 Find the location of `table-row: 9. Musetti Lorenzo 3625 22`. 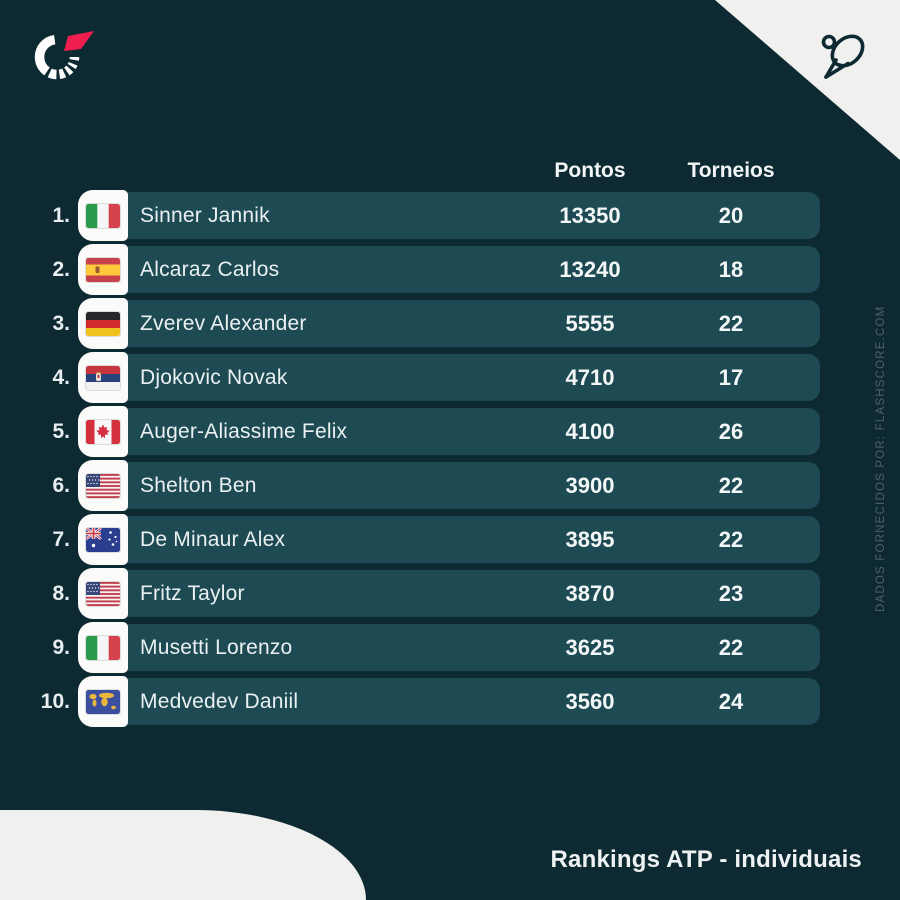

table-row: 9. Musetti Lorenzo 3625 22 is located at coordinates (450, 647).